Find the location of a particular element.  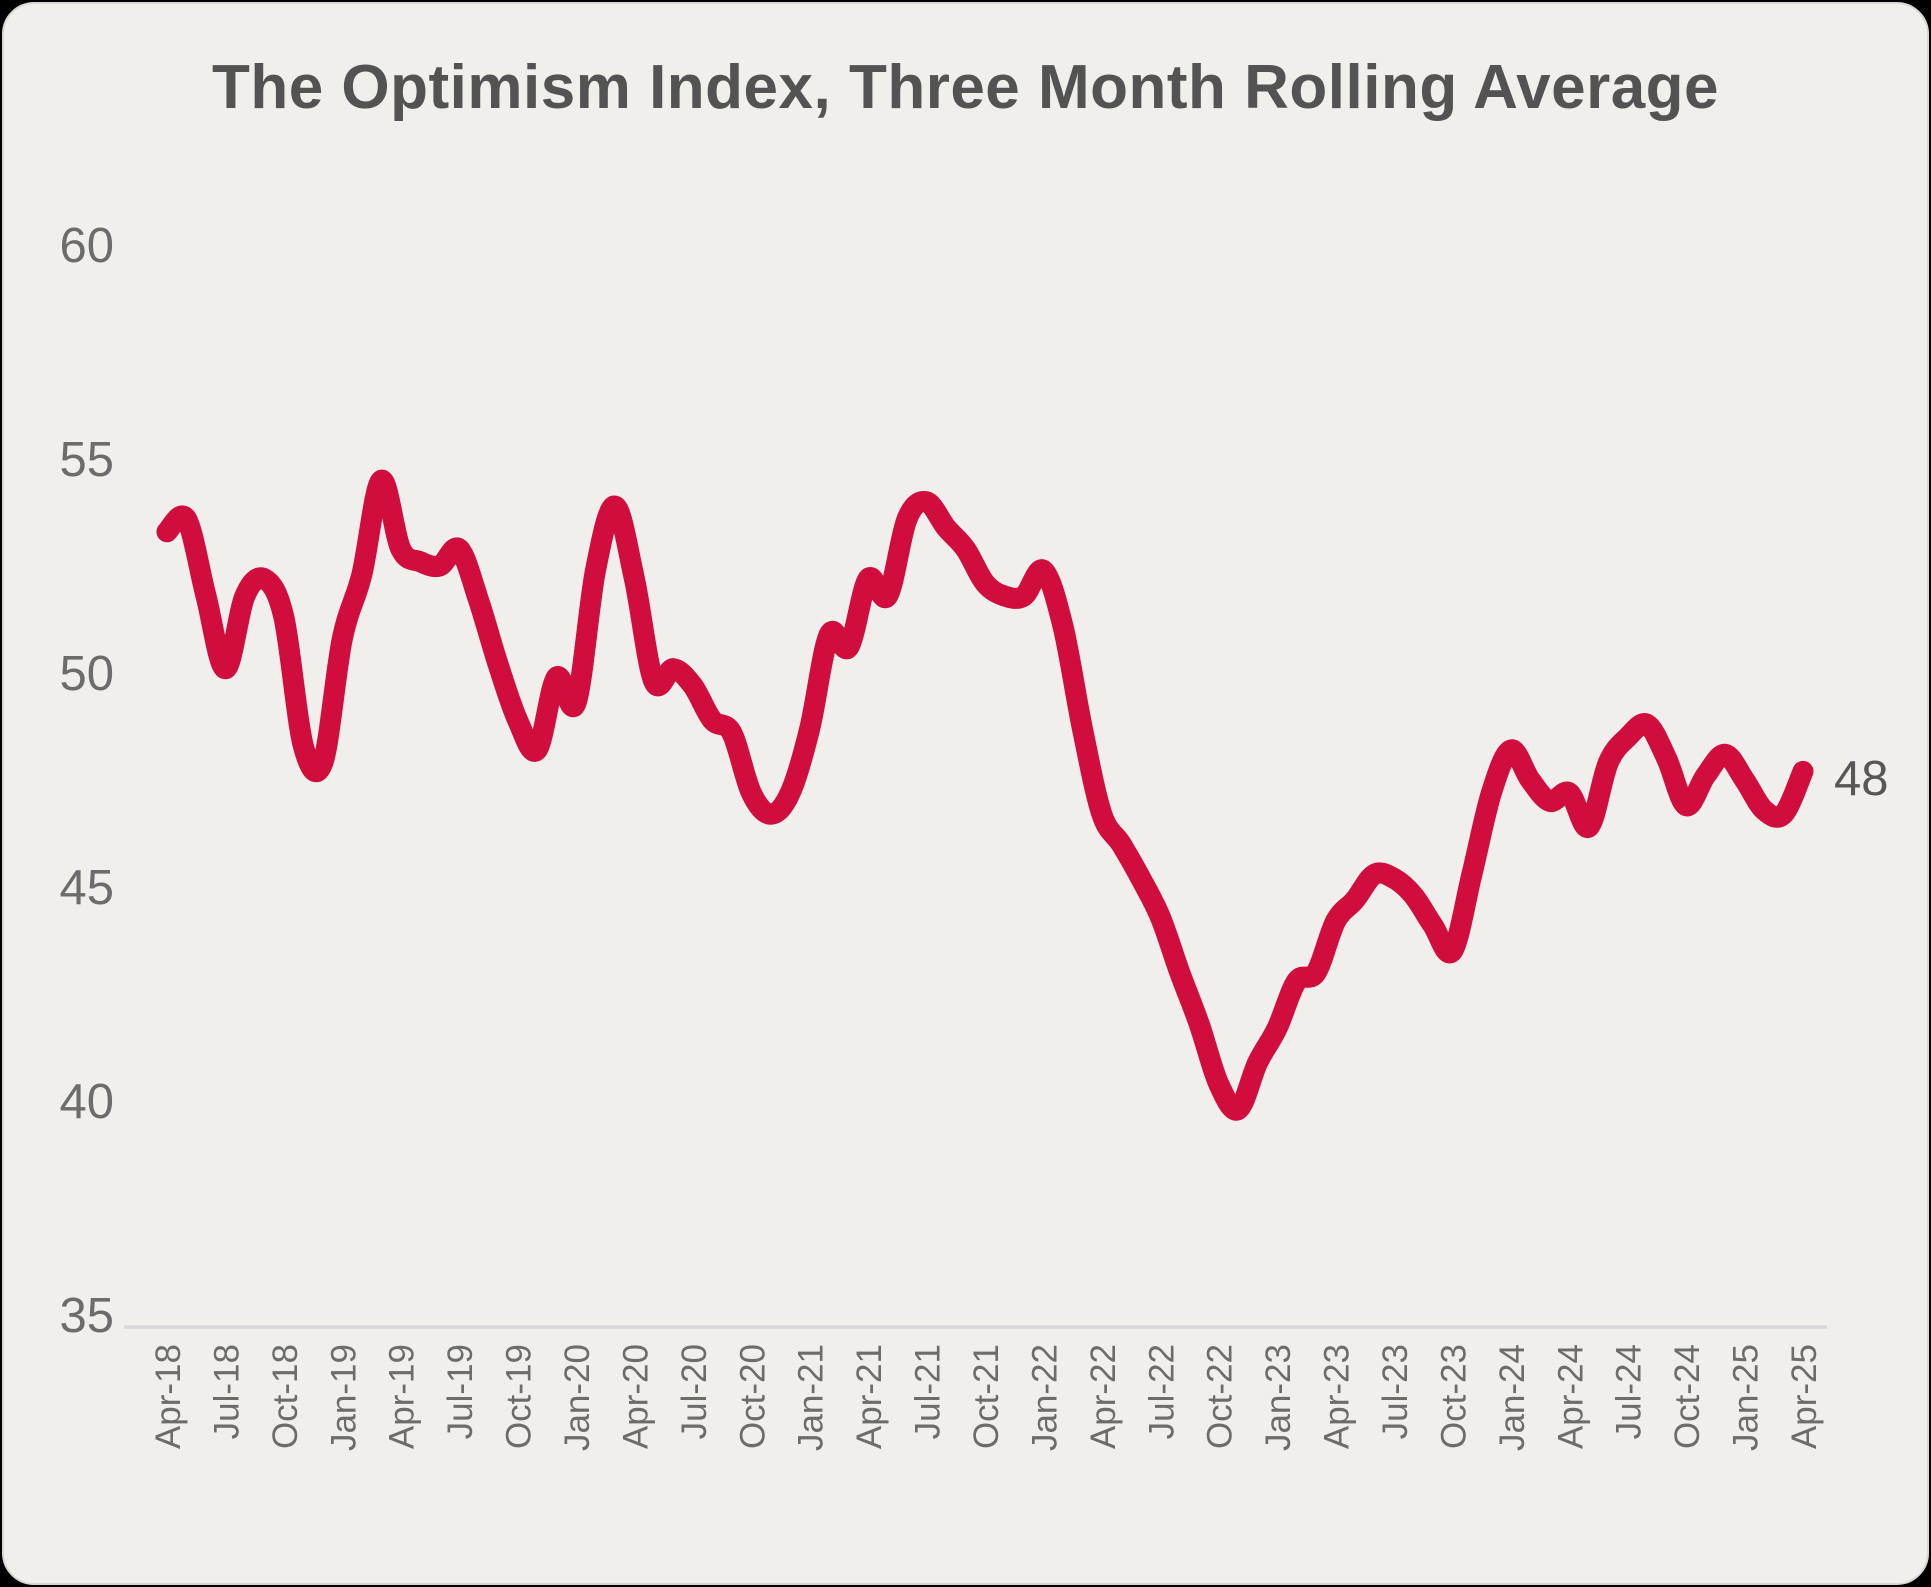

x-axis-tick-label: Apr-25 is located at coordinates (1804, 1396).